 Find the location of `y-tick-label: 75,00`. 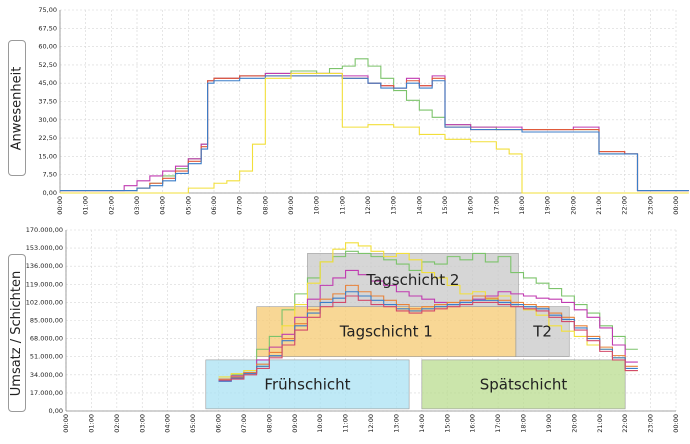

y-tick-label: 75,00 is located at coordinates (47, 10).